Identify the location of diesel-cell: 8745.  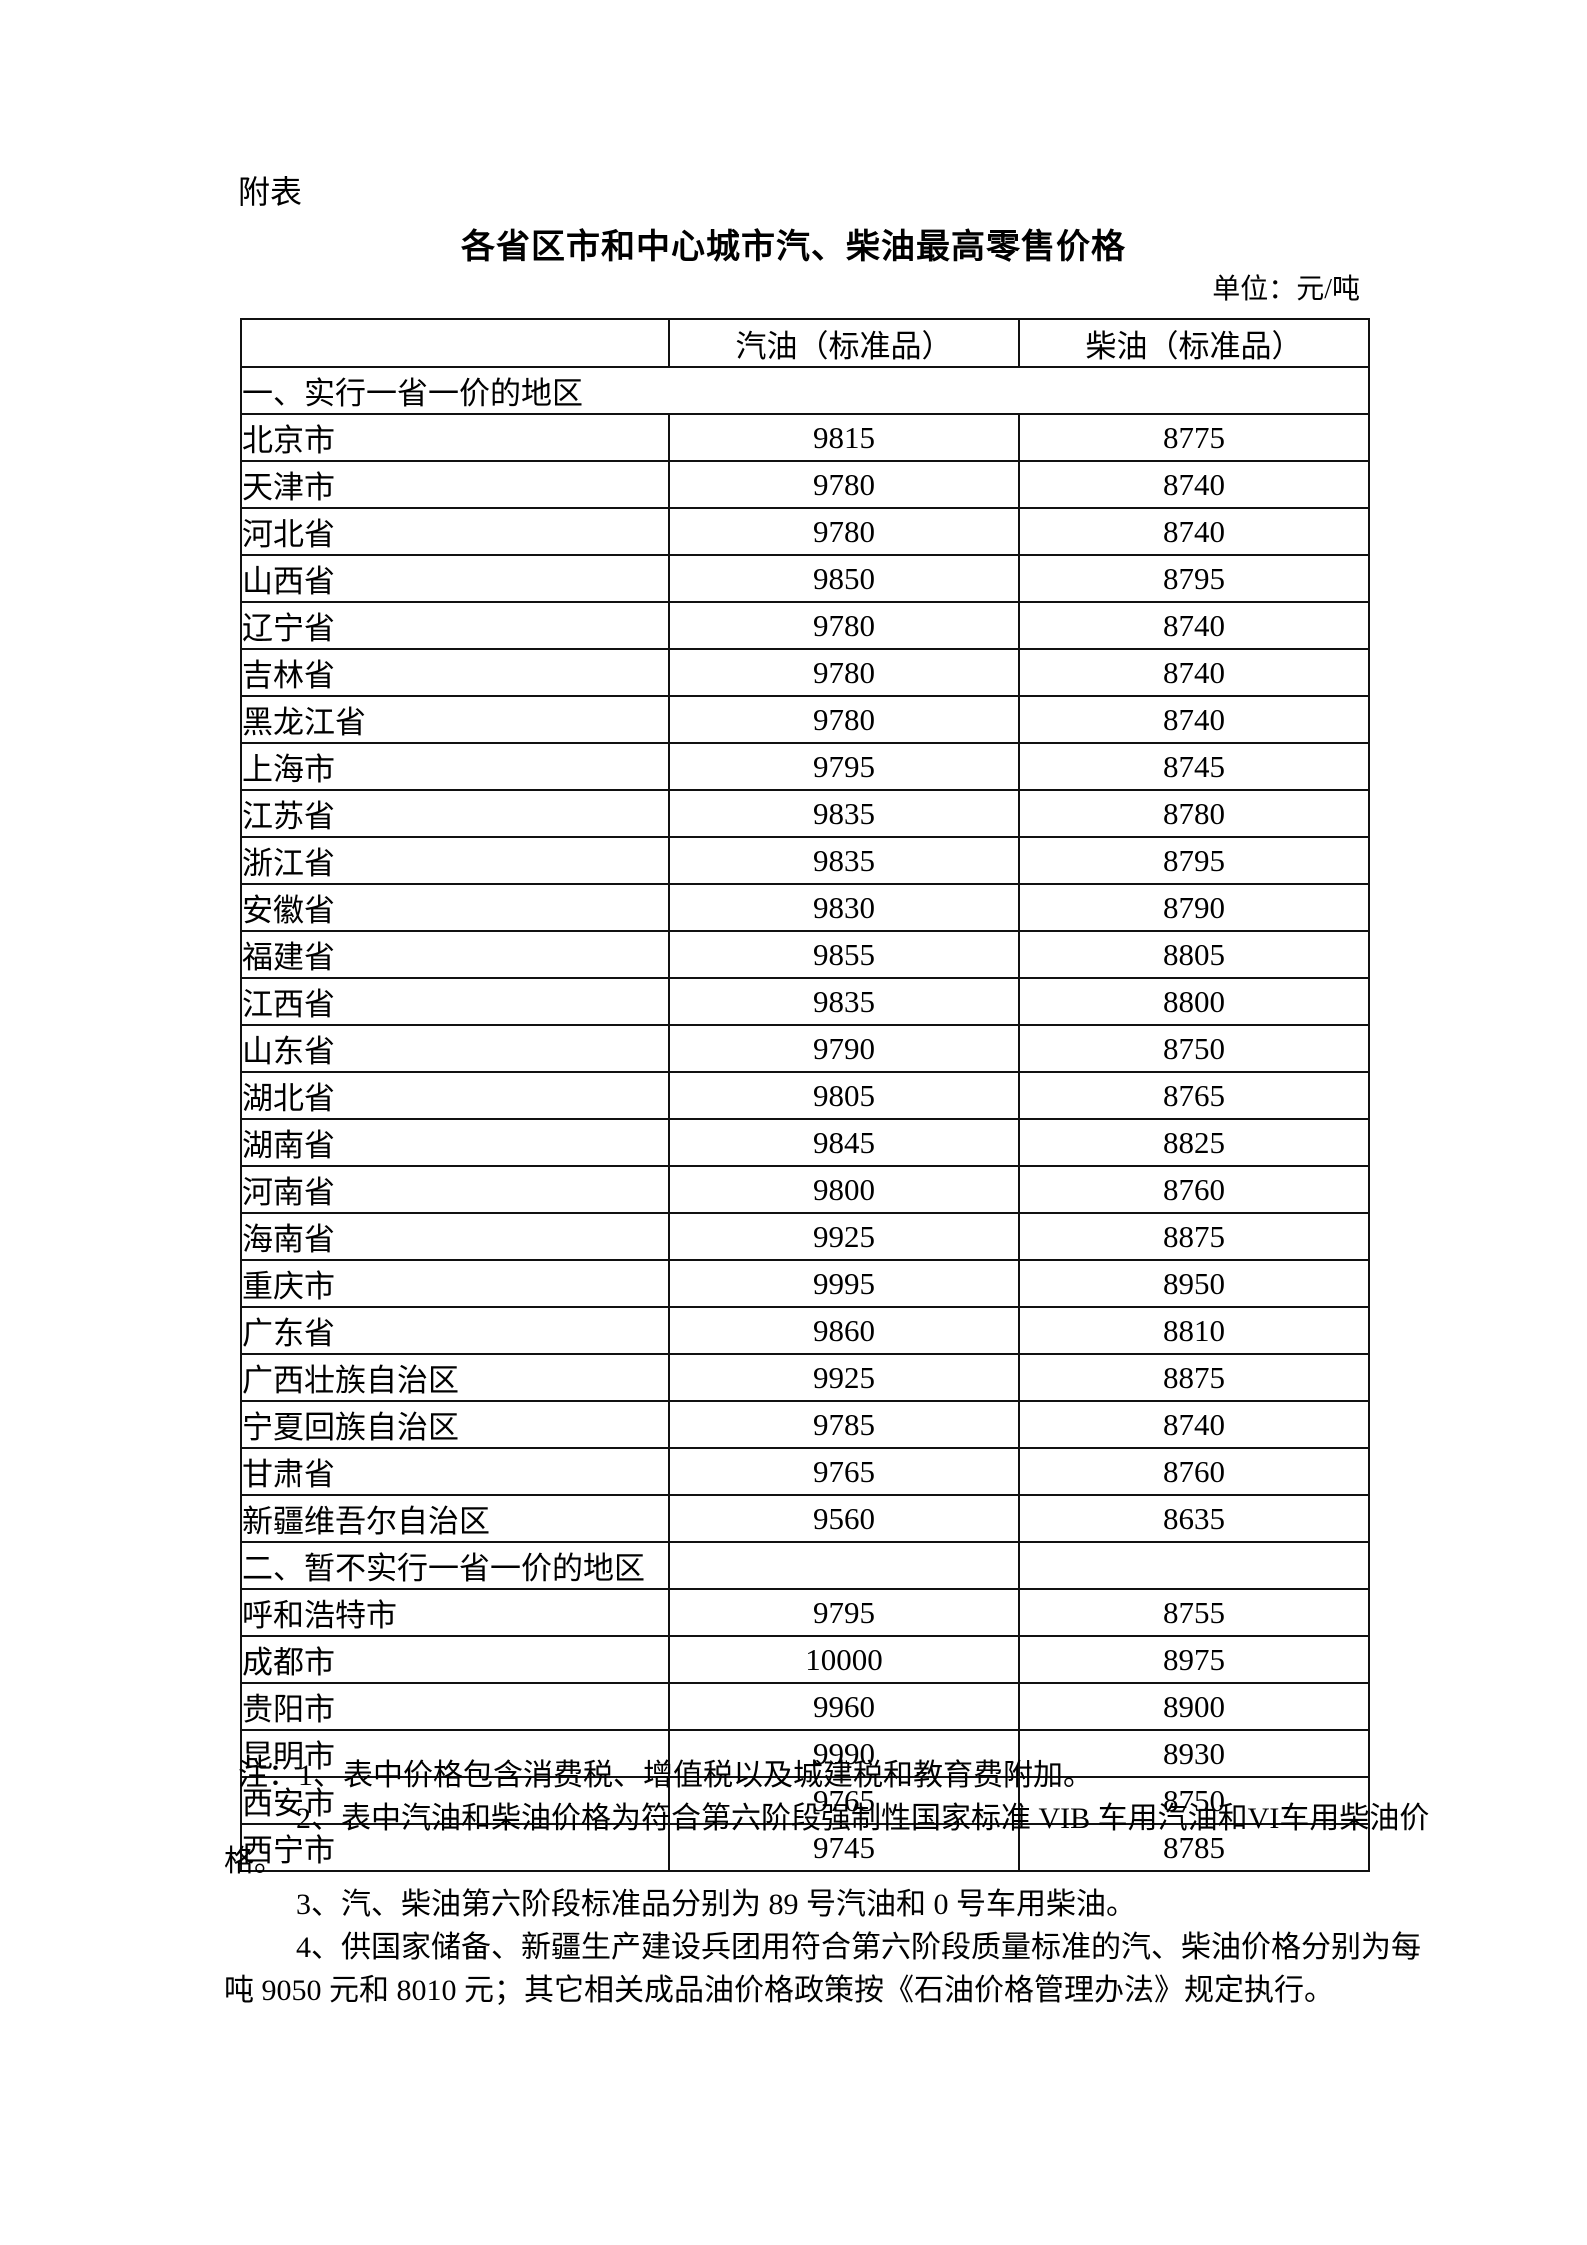
(1194, 766).